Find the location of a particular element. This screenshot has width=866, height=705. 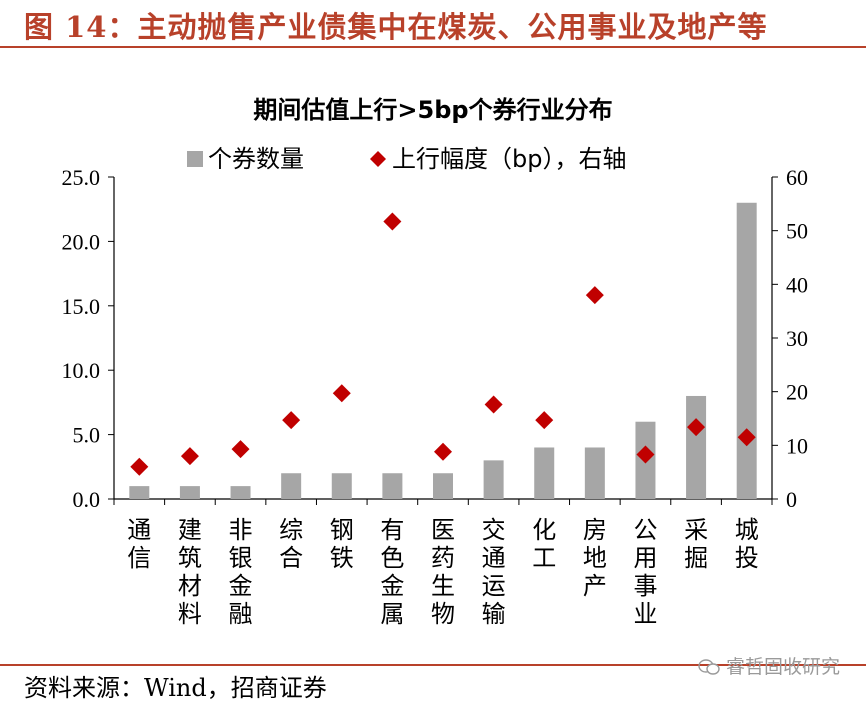

y-right-tick-label: 0 is located at coordinates (791, 499).